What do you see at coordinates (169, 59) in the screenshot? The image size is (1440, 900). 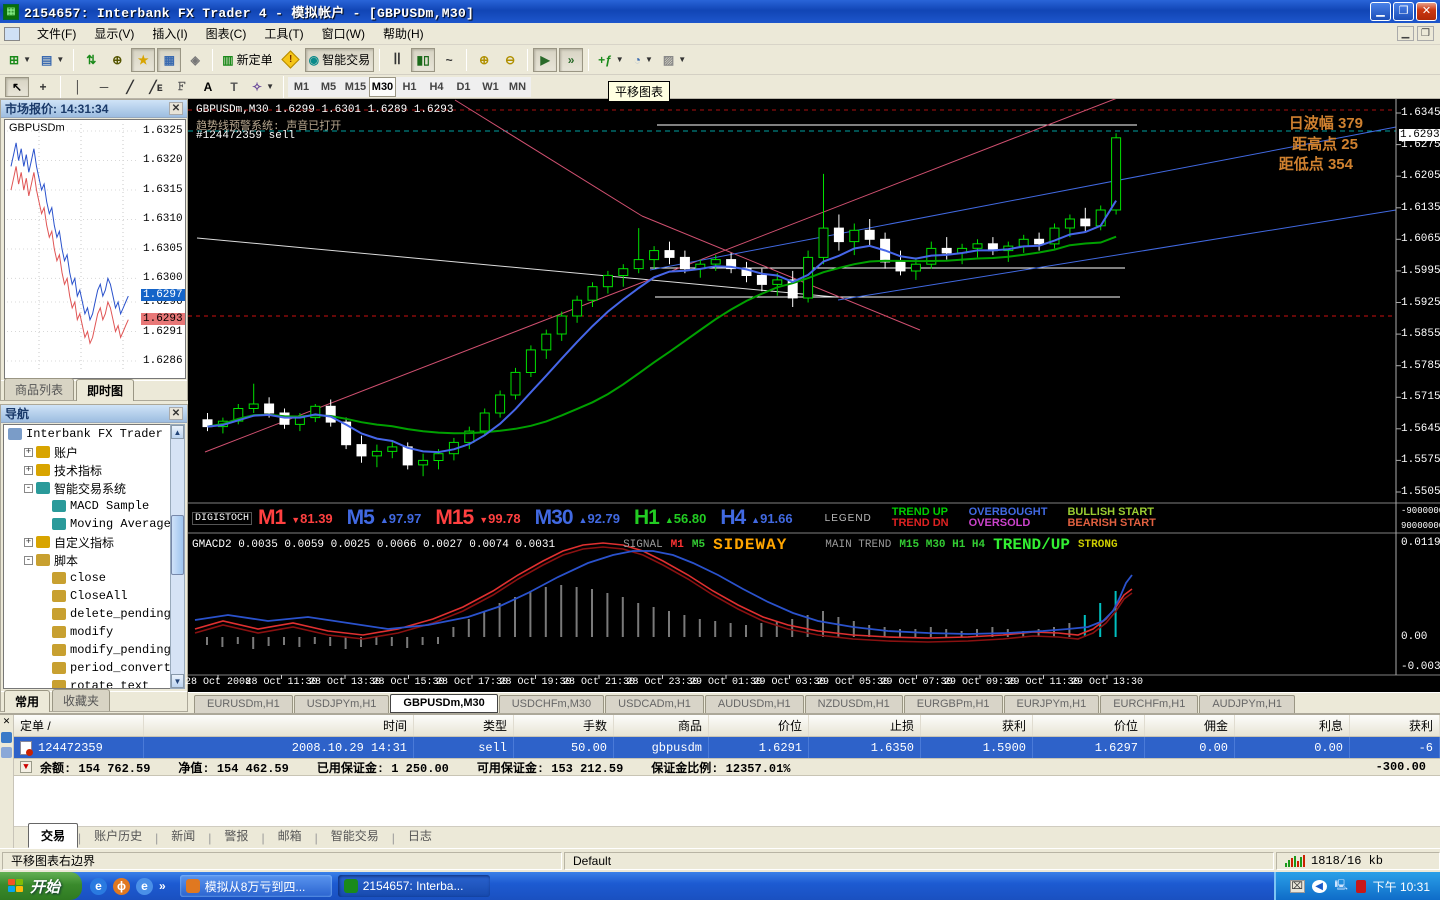 I see `terminal-button: ▦` at bounding box center [169, 59].